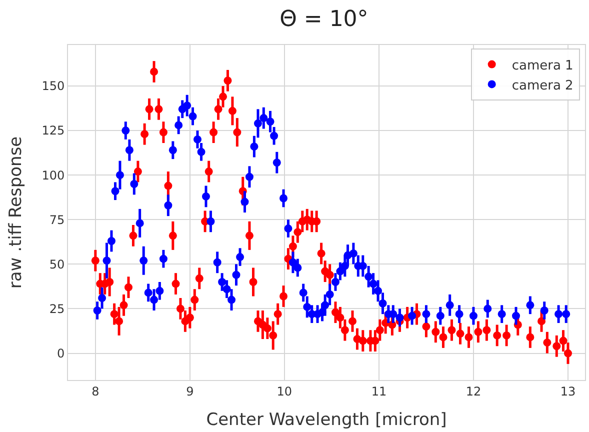  What do you see at coordinates (379, 391) in the screenshot?
I see `x-tick-label: 11` at bounding box center [379, 391].